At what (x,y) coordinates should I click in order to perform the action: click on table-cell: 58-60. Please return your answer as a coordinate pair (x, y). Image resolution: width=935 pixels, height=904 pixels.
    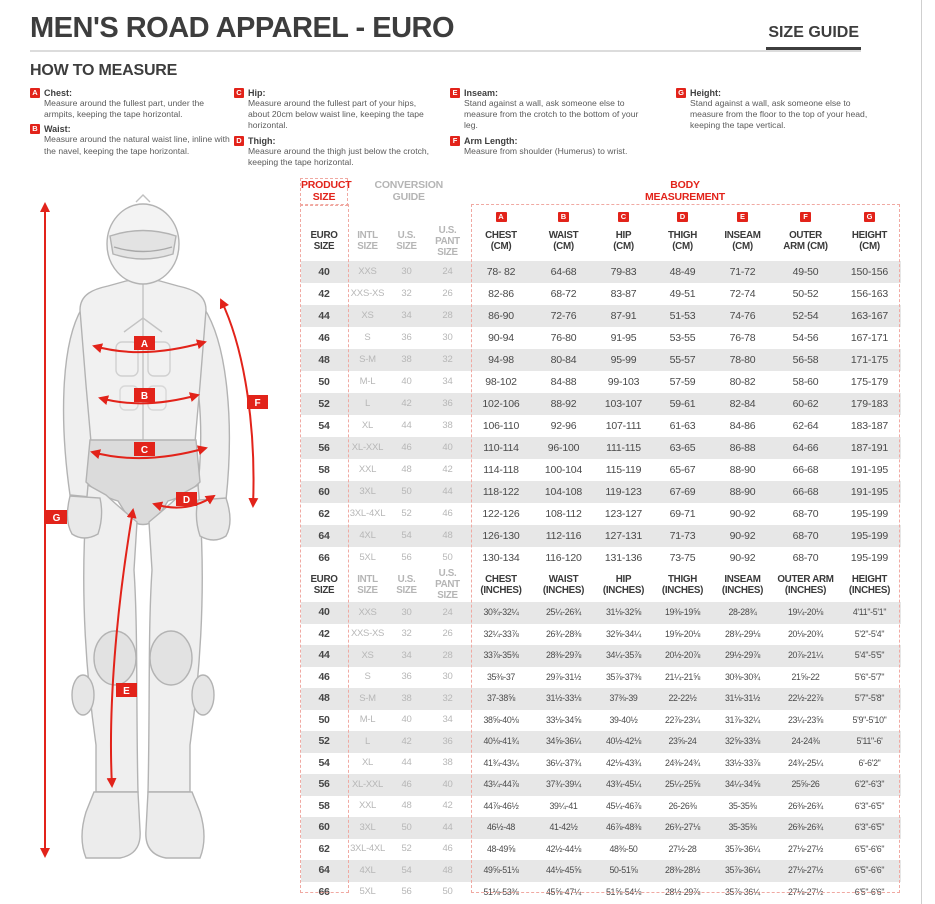
    Looking at the image, I should click on (805, 381).